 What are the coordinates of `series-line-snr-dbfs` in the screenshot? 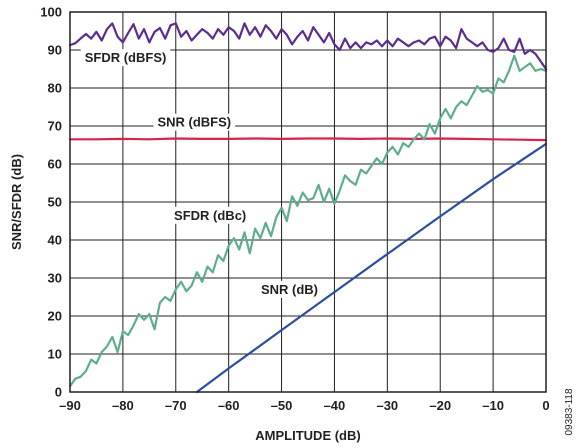 It's located at (308, 139).